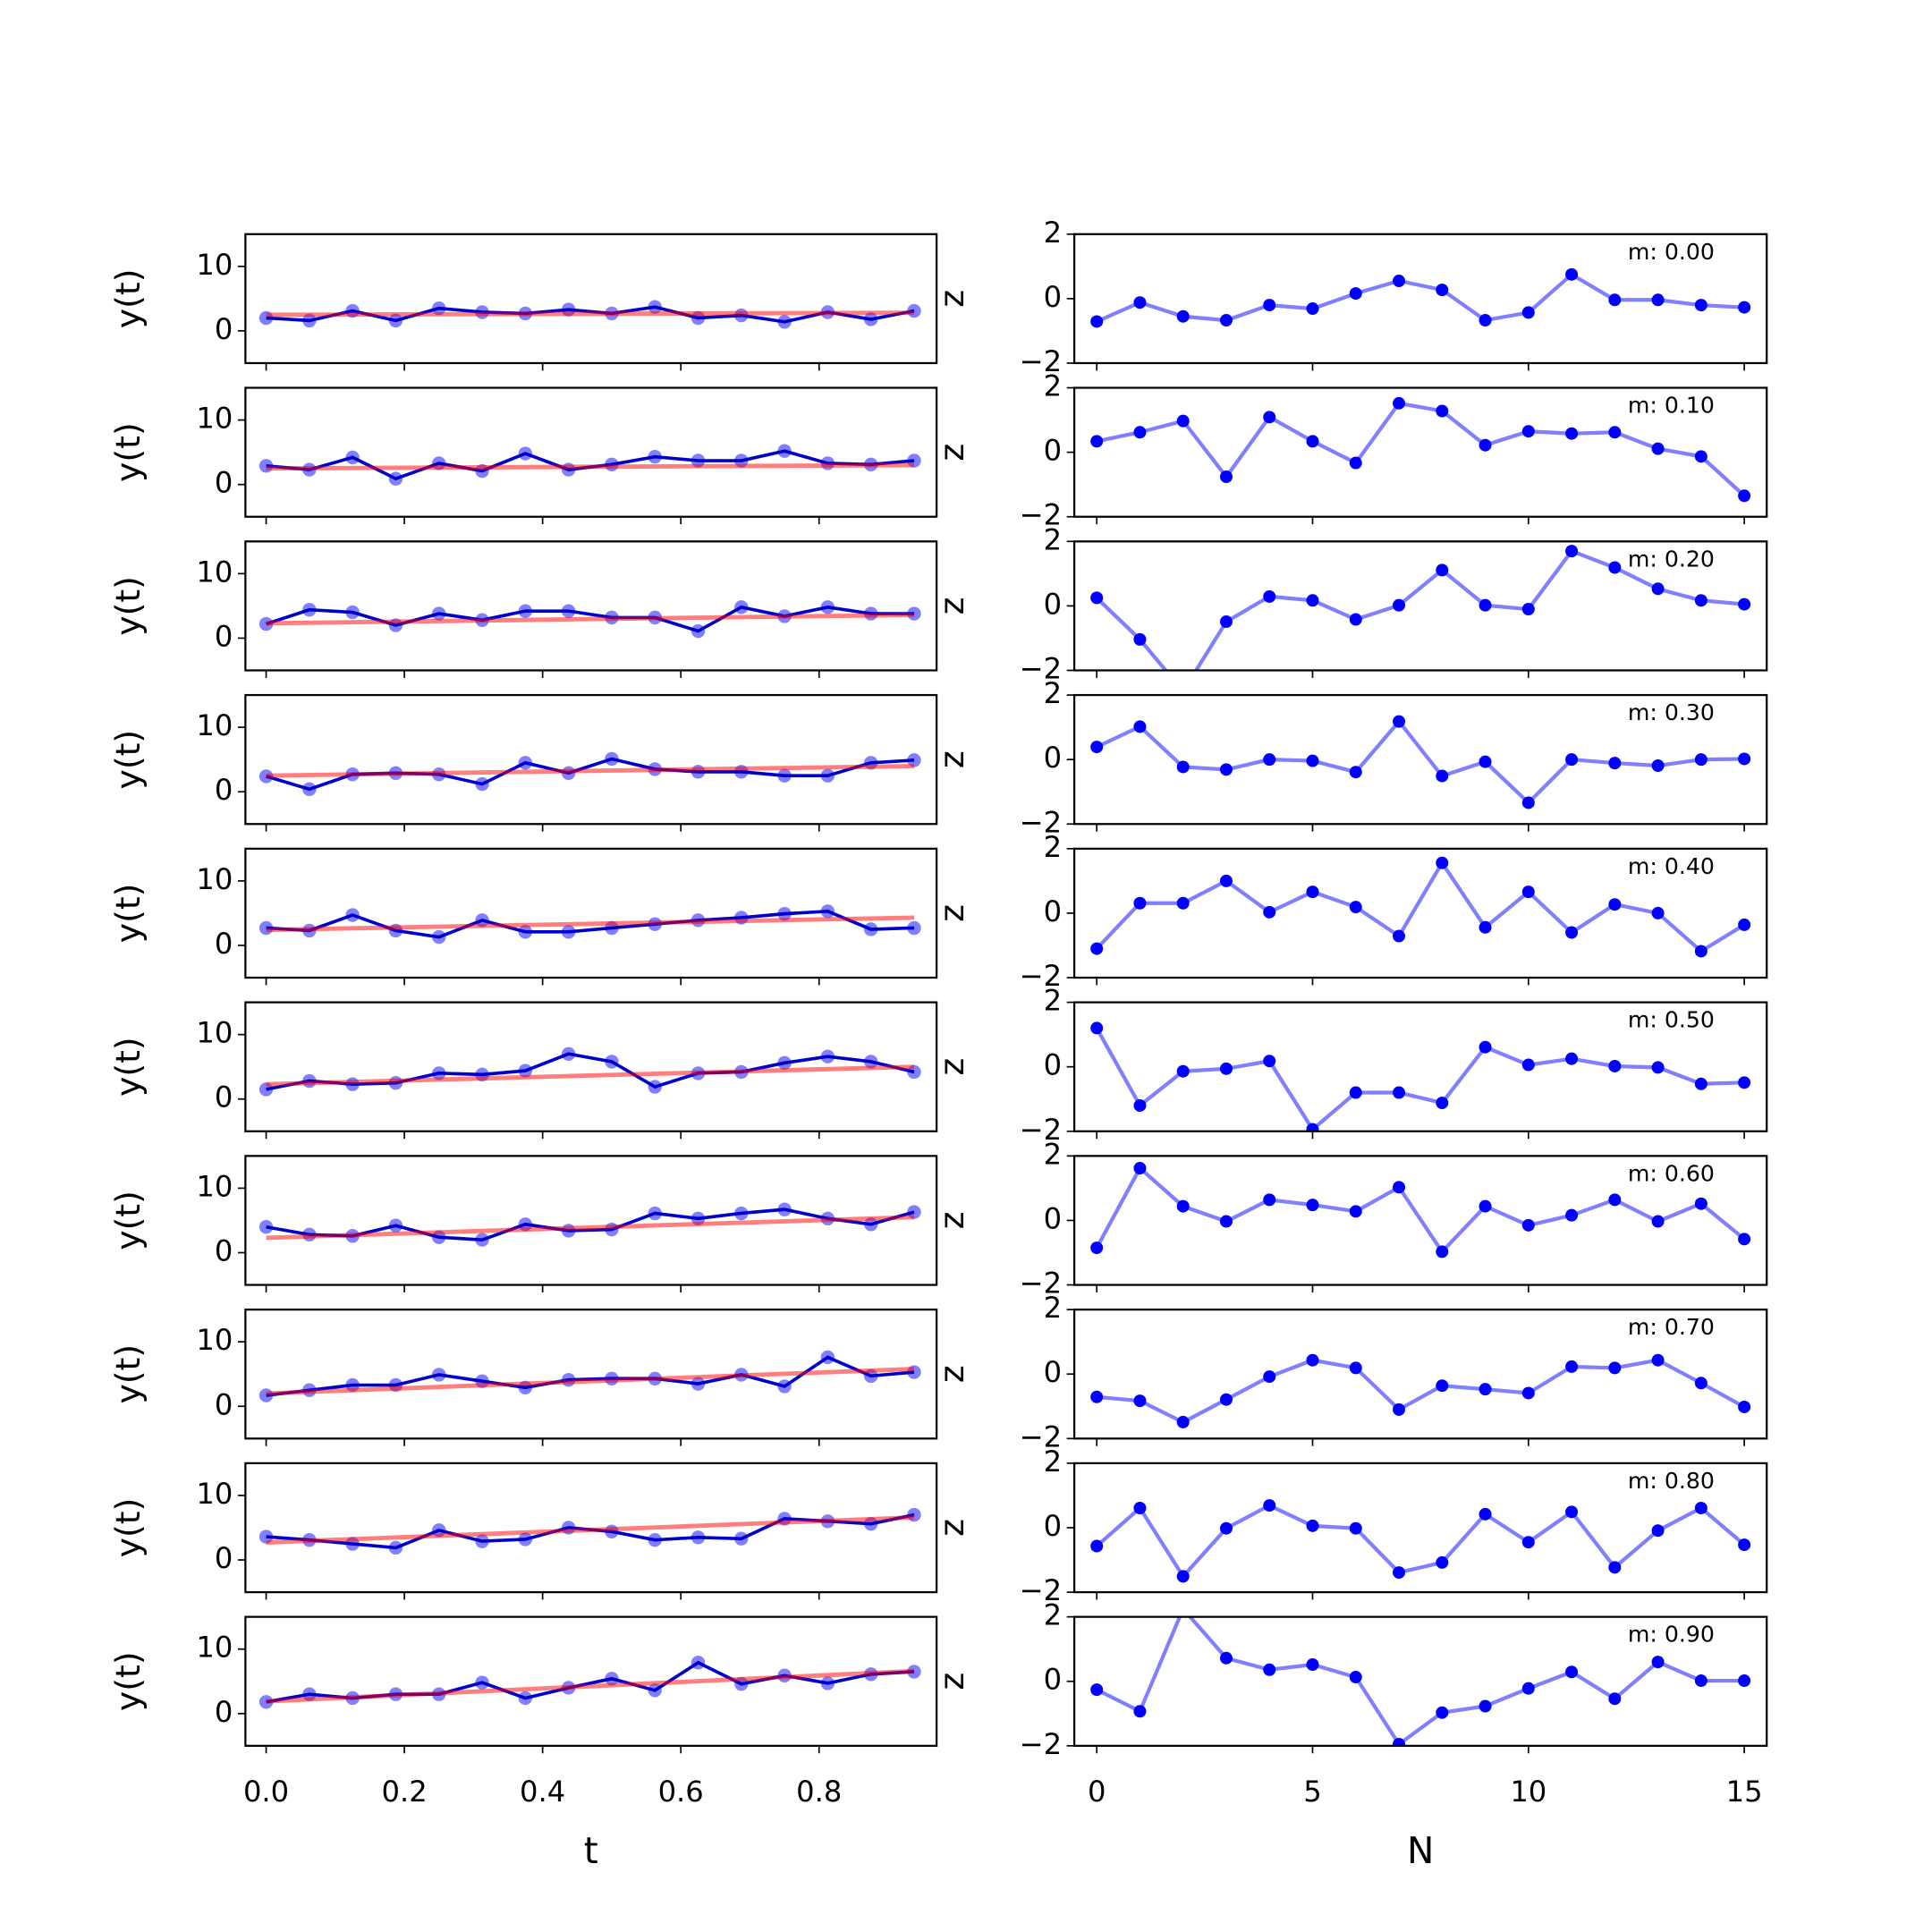  I want to click on annotation: m: 0.50, so click(1671, 1020).